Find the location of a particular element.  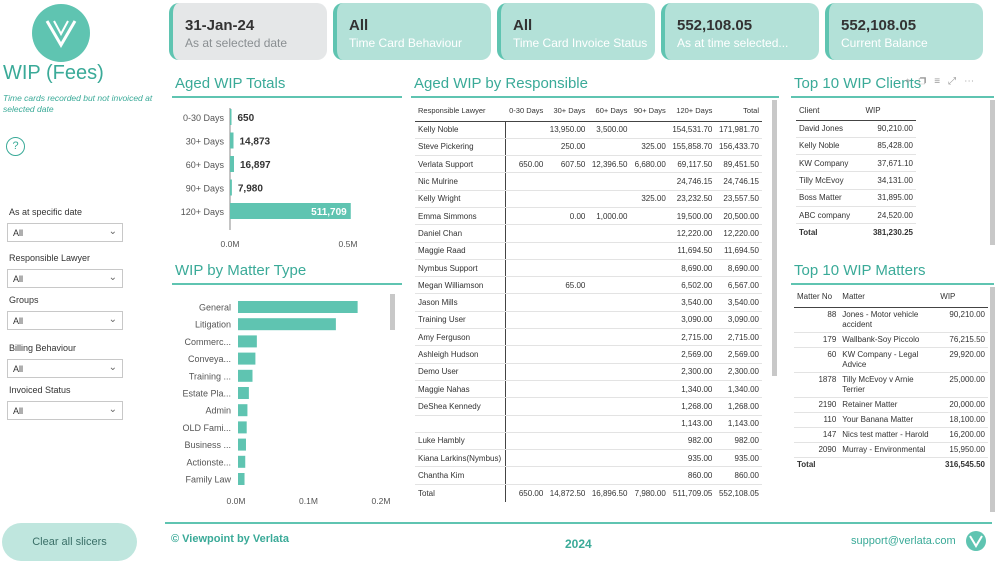

table-row: 1,143.00 1,143.00 is located at coordinates (588, 424).